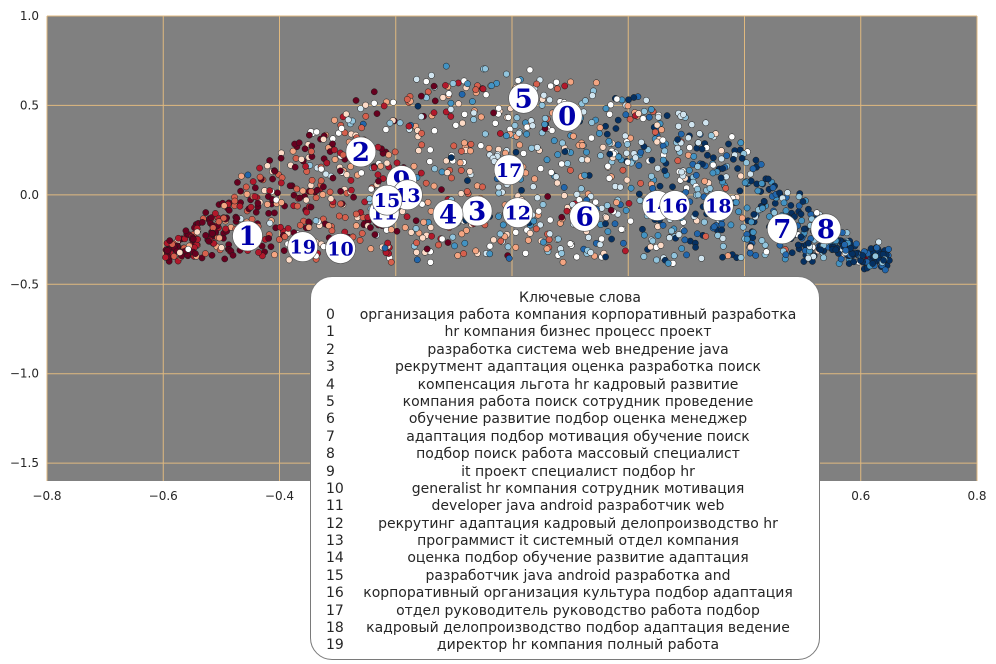 The height and width of the screenshot is (664, 996). I want to click on centroid-2: 2, so click(361, 152).